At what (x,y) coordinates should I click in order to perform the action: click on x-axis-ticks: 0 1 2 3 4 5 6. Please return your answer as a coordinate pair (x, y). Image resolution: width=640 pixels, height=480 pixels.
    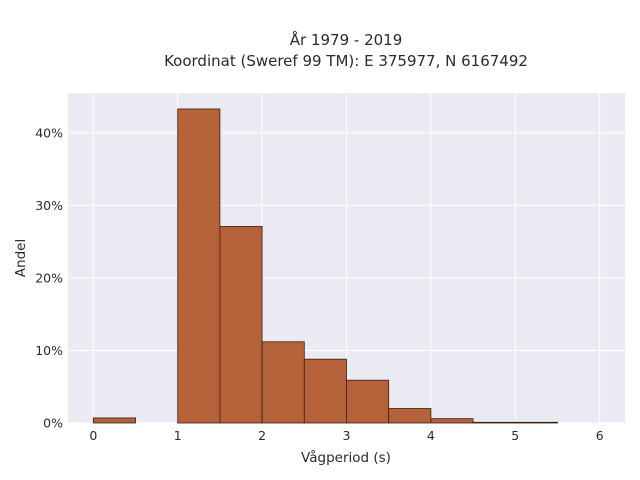
    Looking at the image, I should click on (346, 435).